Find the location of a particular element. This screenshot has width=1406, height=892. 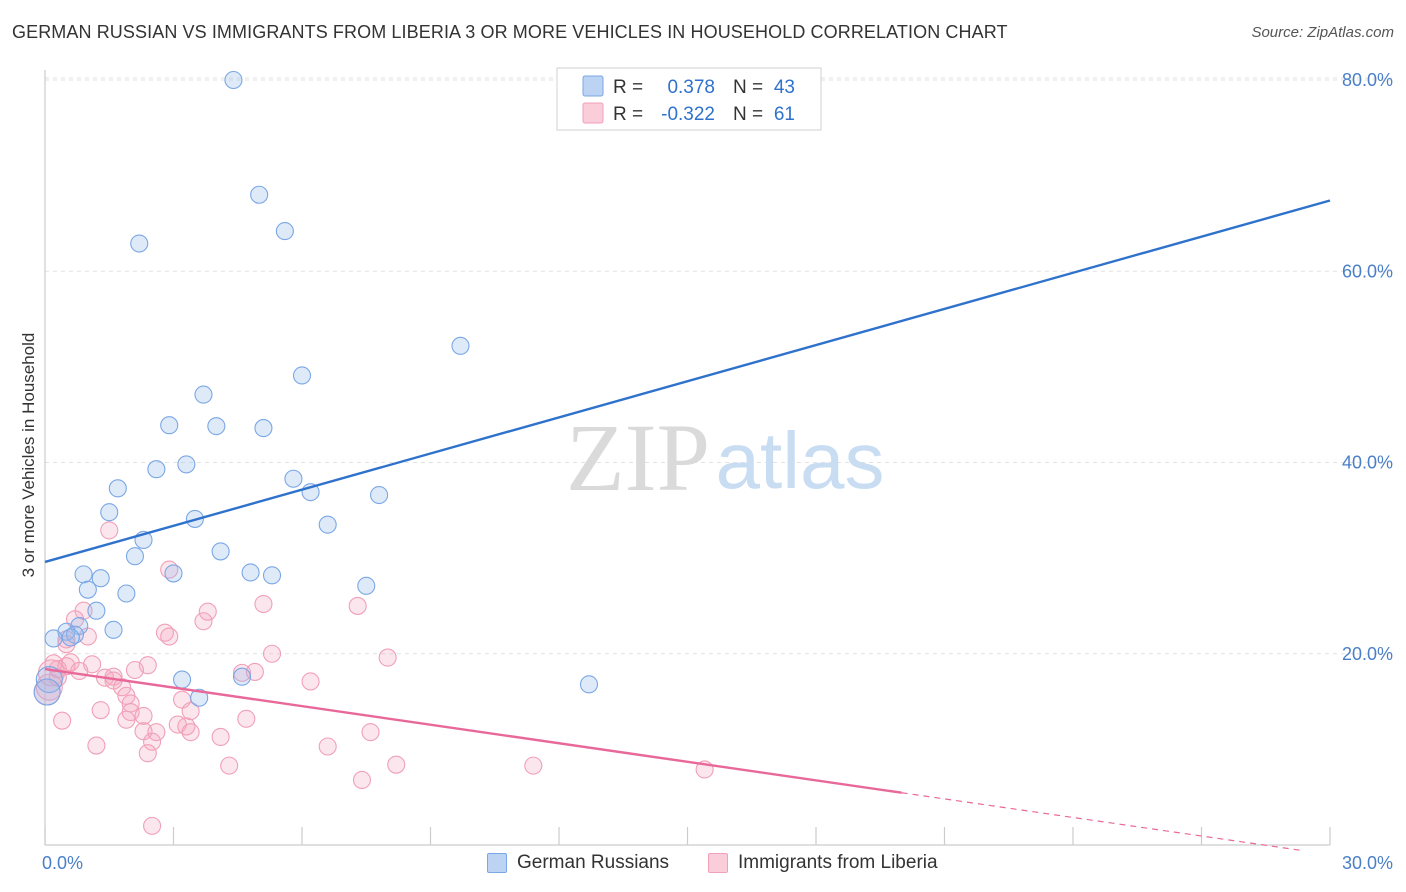

legend-n-label-2: N = is located at coordinates (748, 114).